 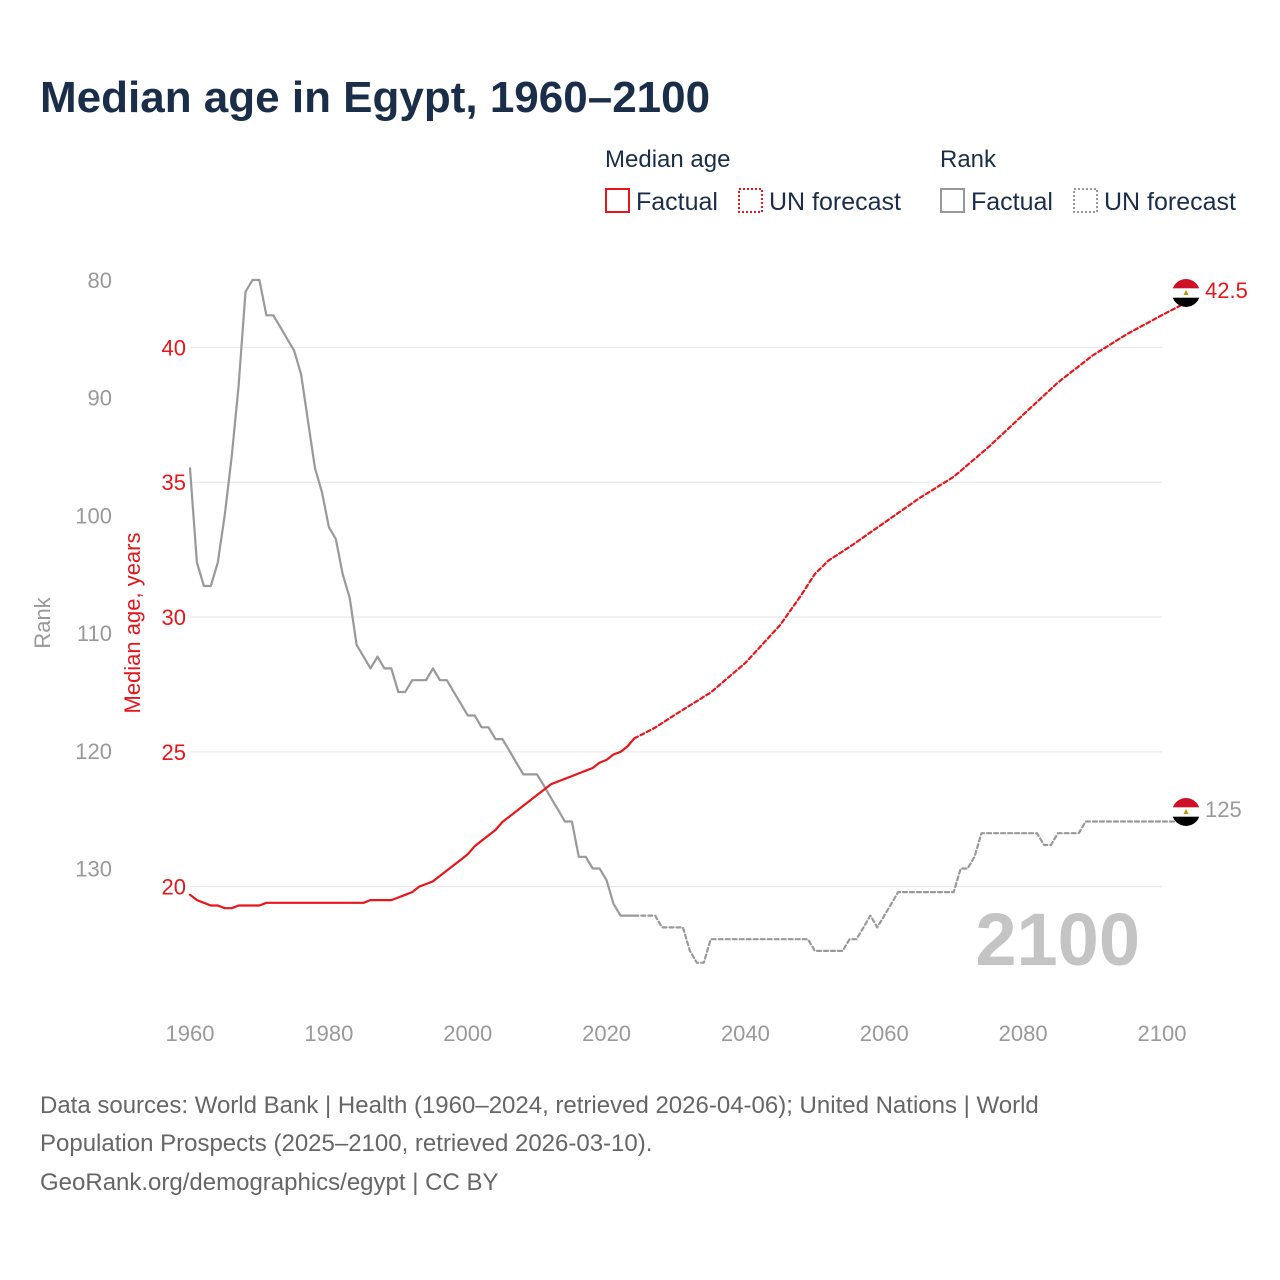 I want to click on x-tick-label: 2080, so click(x=1023, y=1033).